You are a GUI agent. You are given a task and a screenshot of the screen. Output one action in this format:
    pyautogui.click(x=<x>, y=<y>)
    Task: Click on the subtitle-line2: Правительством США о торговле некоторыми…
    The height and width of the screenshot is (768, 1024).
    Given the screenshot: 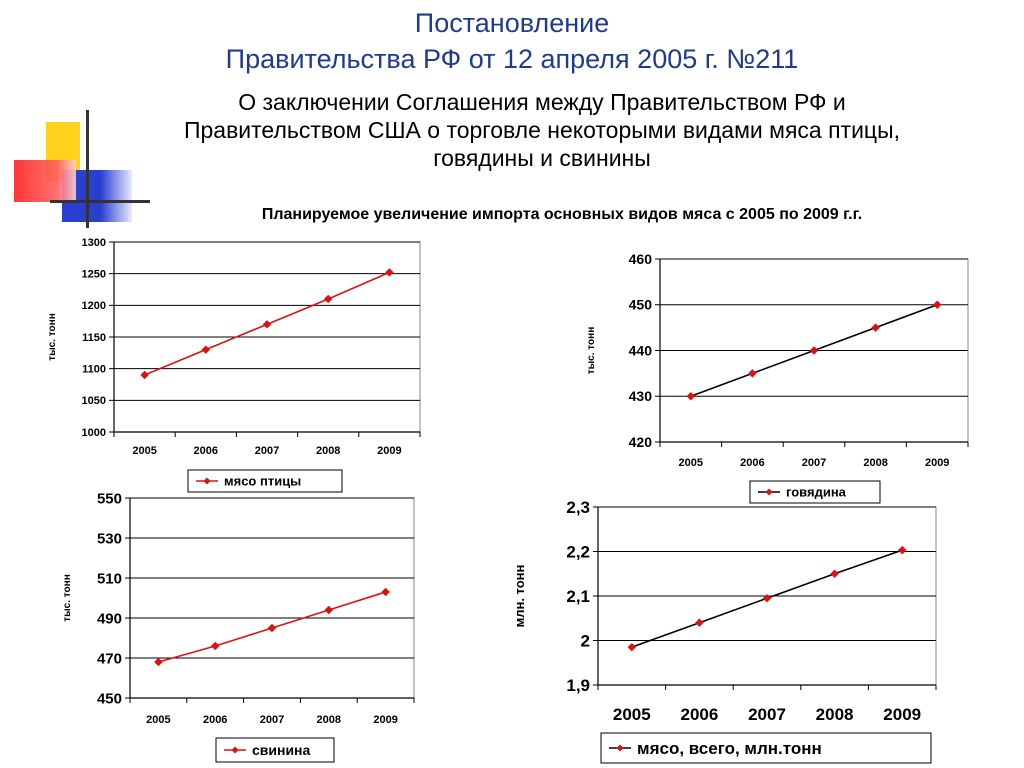 What is the action you would take?
    pyautogui.click(x=542, y=130)
    